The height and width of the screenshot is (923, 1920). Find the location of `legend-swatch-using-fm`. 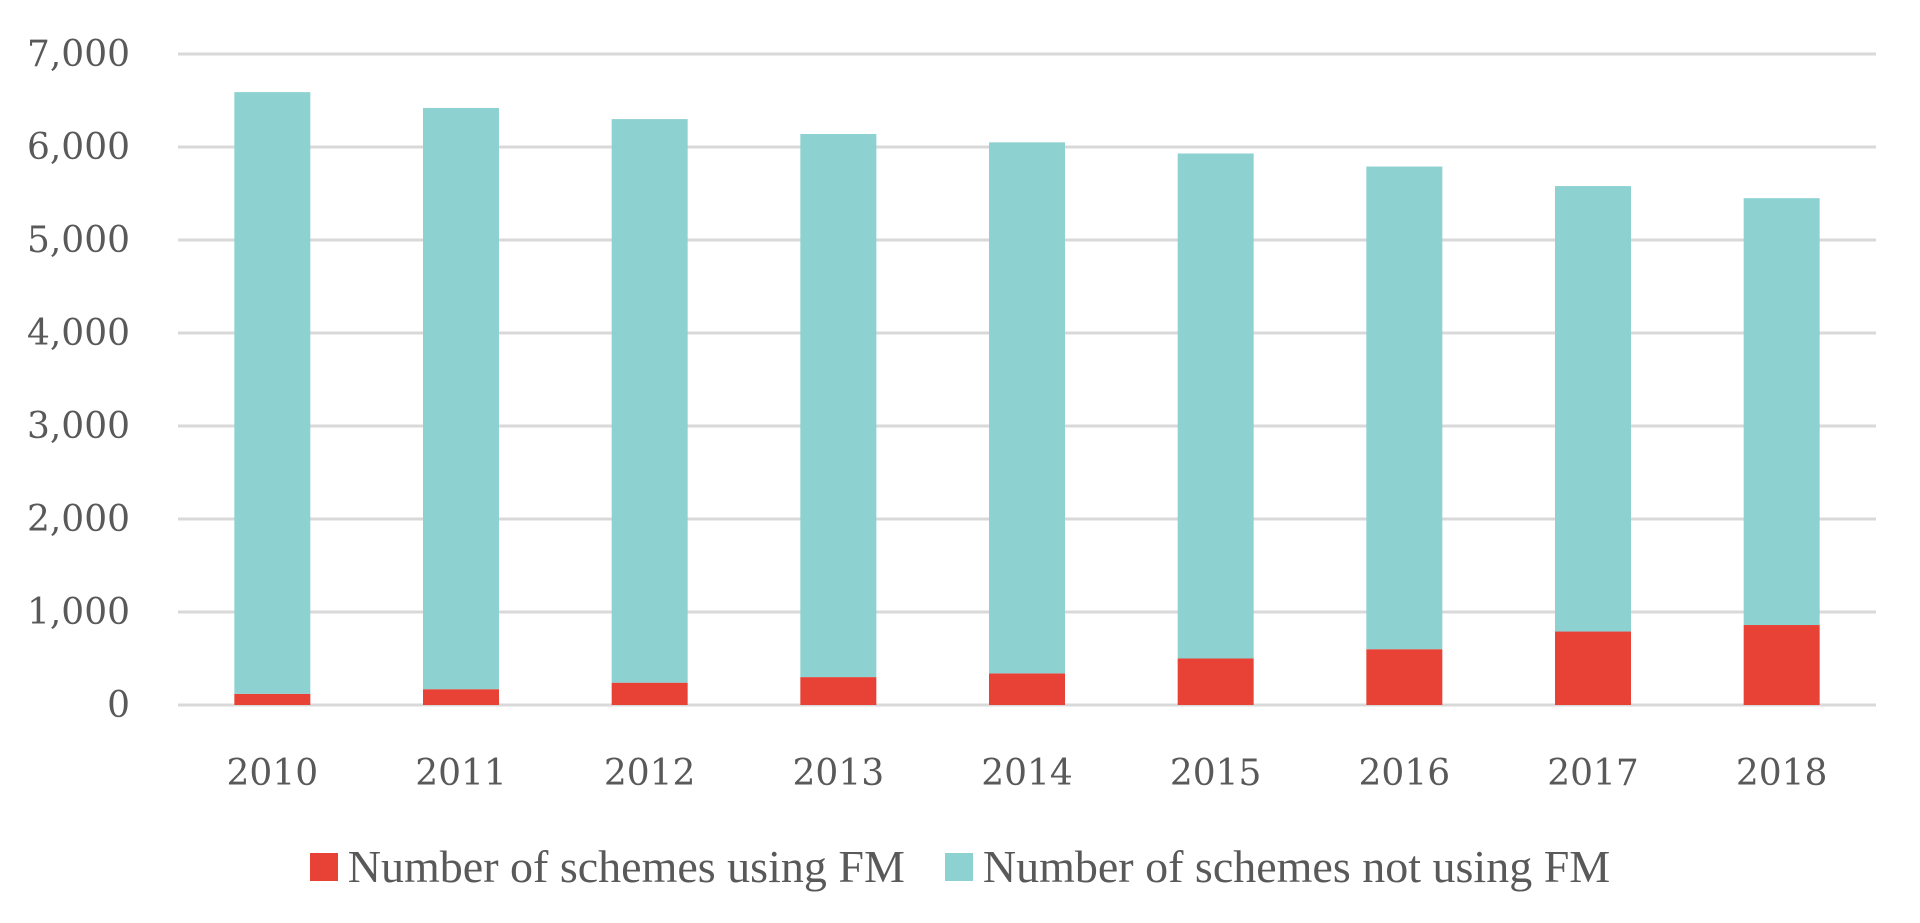

legend-swatch-using-fm is located at coordinates (323, 866).